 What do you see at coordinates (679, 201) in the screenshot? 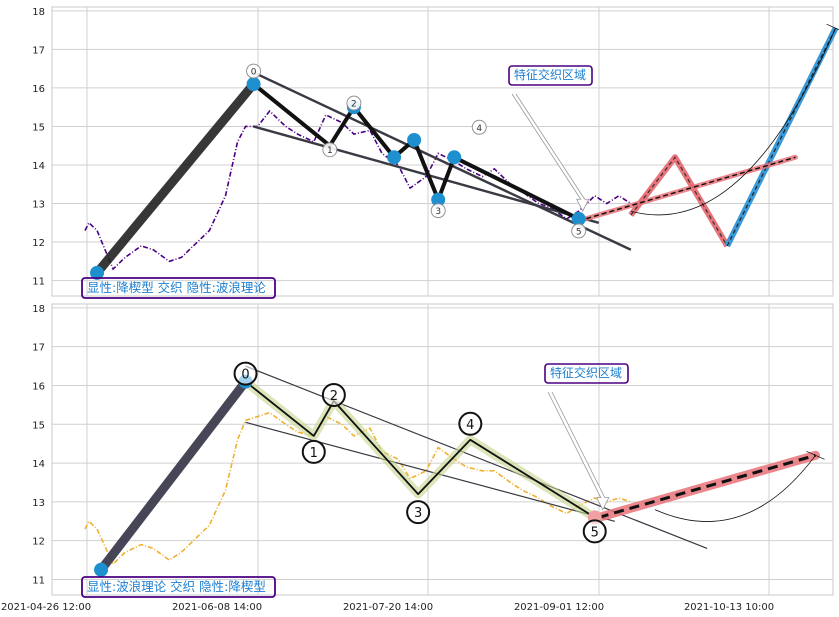
I see `forecast-red-center` at bounding box center [679, 201].